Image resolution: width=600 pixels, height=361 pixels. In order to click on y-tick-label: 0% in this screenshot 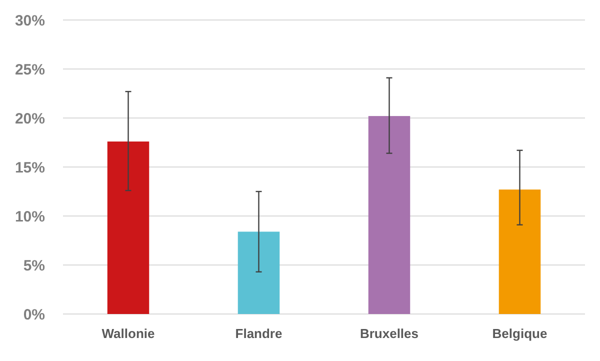, I will do `click(34, 315)`.